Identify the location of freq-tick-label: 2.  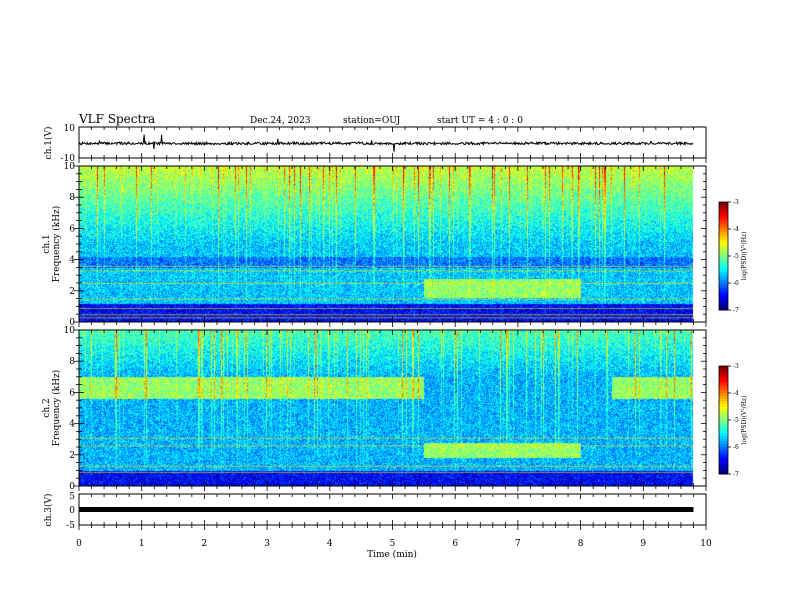
(72, 292).